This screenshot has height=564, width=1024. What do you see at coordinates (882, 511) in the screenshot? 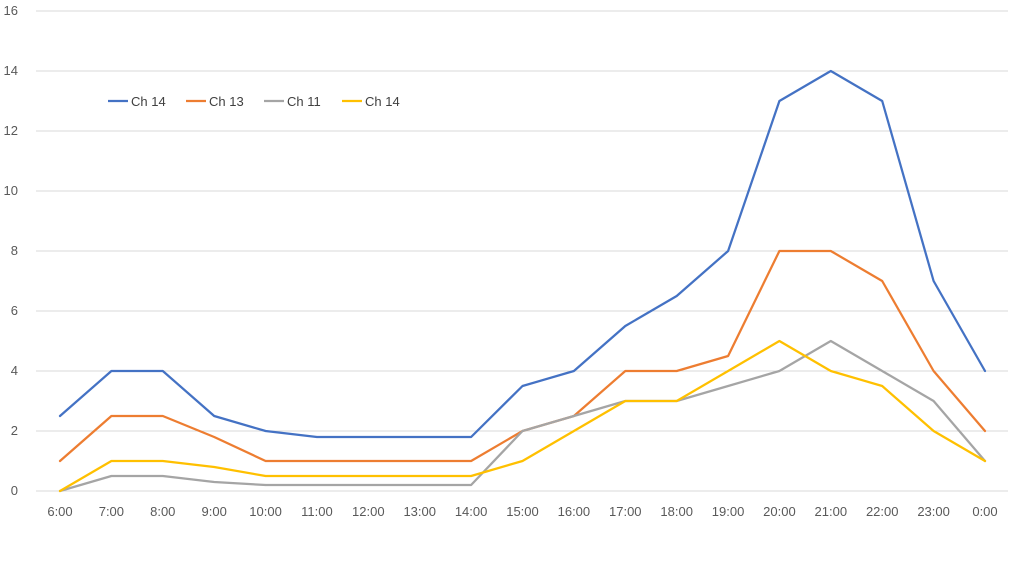
I see `x-tick-label: 22:00` at bounding box center [882, 511].